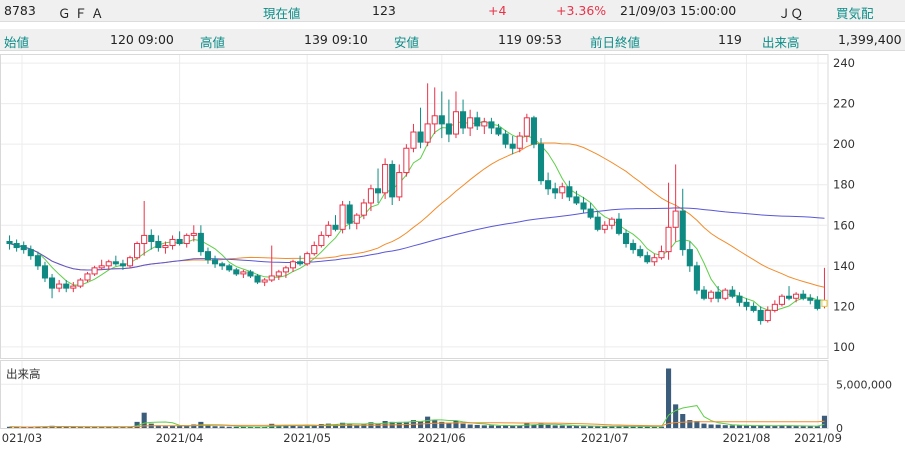 This screenshot has height=451, width=905. What do you see at coordinates (855, 13) in the screenshot?
I see `board-label: 買気配` at bounding box center [855, 13].